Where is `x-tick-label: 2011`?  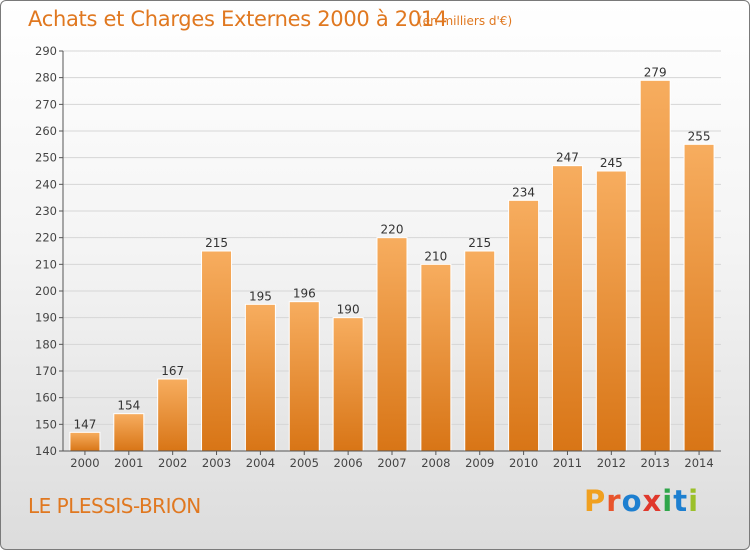 x-tick-label: 2011 is located at coordinates (567, 463).